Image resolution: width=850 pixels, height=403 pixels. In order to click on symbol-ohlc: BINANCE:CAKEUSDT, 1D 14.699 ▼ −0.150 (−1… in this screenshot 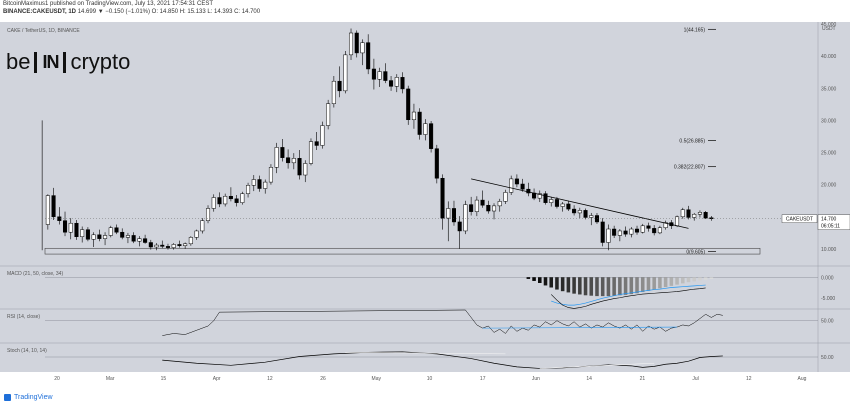, I will do `click(131, 12)`.